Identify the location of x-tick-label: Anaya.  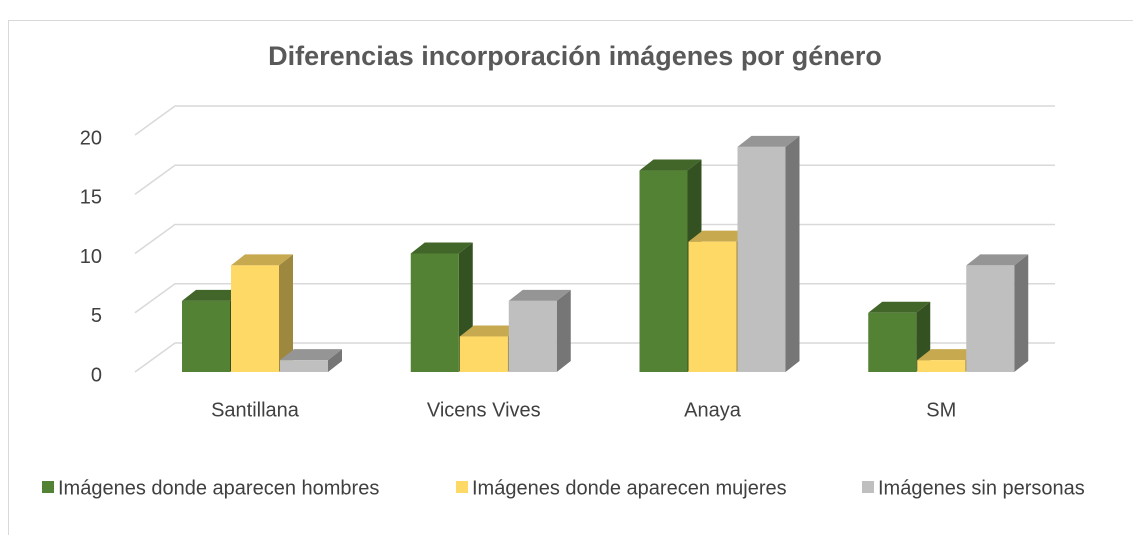
(713, 410).